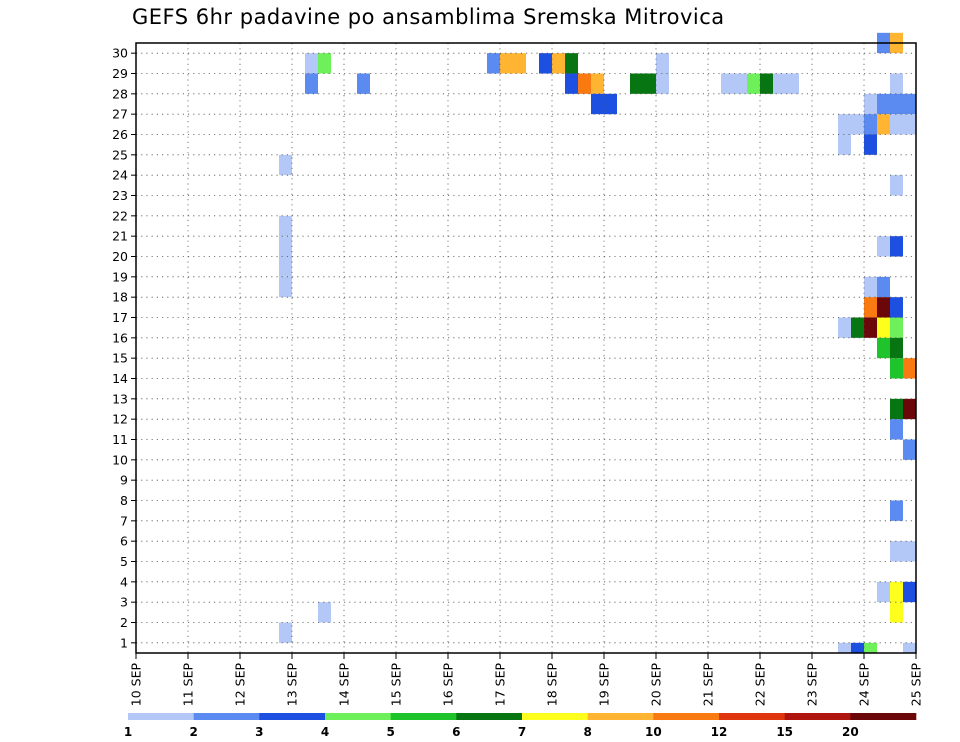 This screenshot has width=960, height=742. Describe the element at coordinates (552, 685) in the screenshot. I see `x-tick-label: 18 SEP` at that location.